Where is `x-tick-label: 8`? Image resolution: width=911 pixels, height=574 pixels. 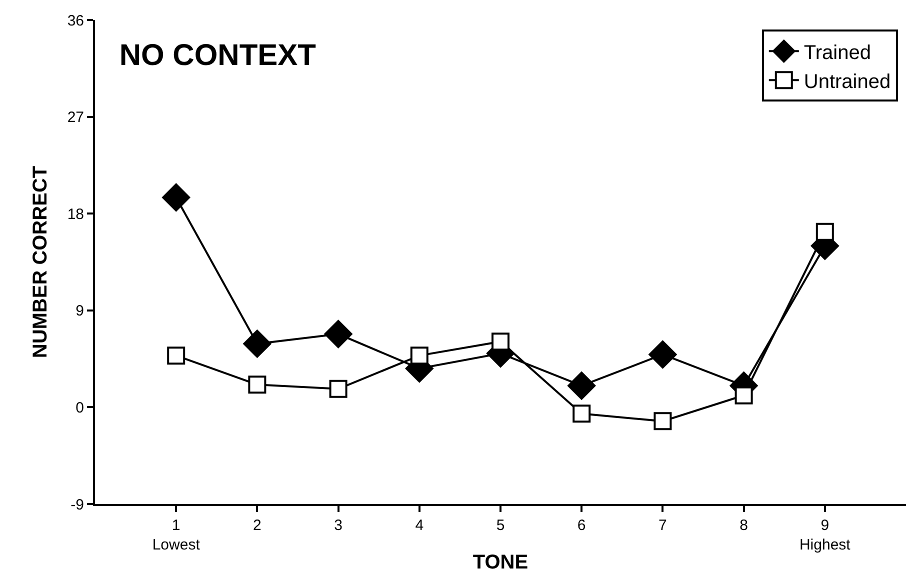 x-tick-label: 8 is located at coordinates (744, 525).